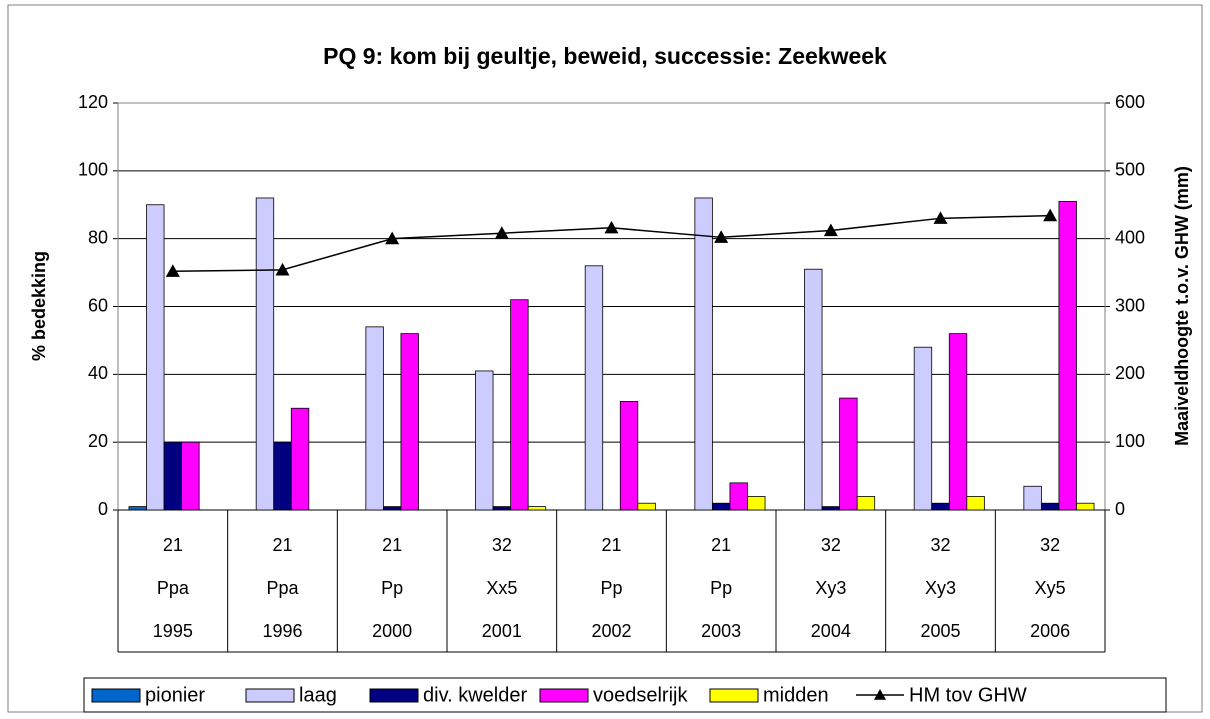  What do you see at coordinates (880, 694) in the screenshot?
I see `legend-marker` at bounding box center [880, 694].